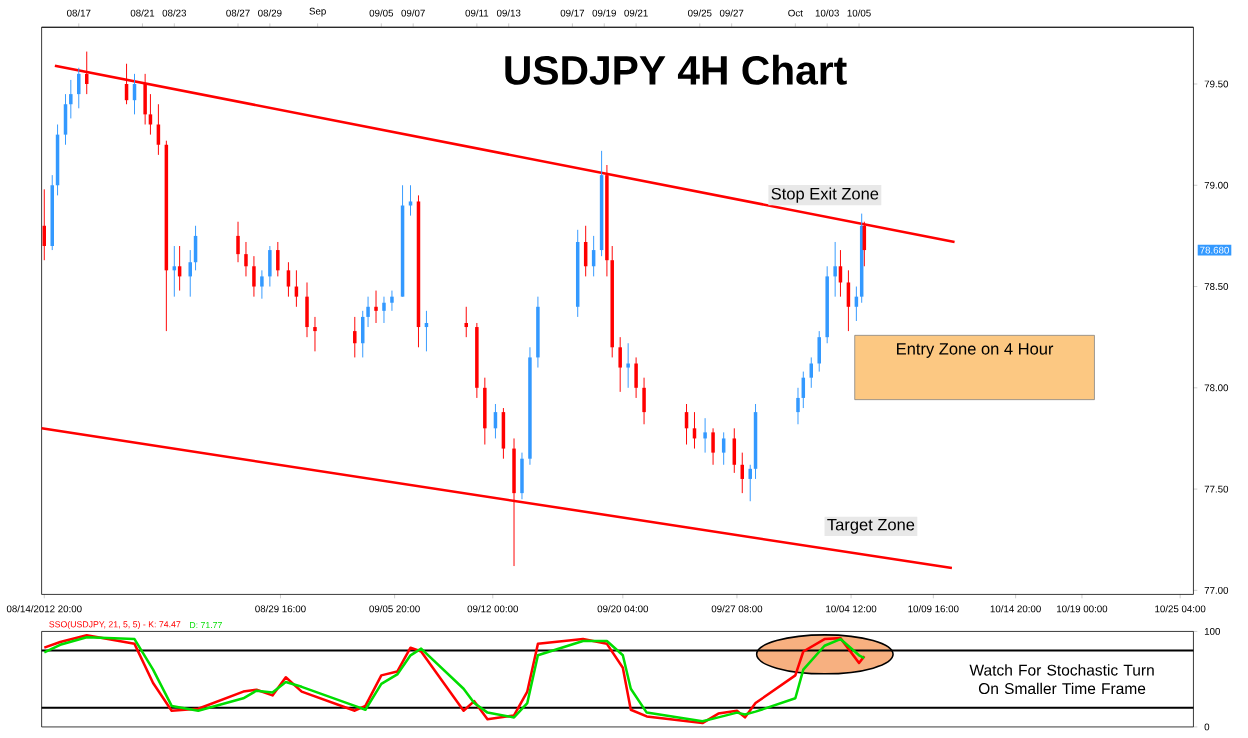 Image resolution: width=1248 pixels, height=738 pixels. I want to click on annotation: Target Zone, so click(871, 526).